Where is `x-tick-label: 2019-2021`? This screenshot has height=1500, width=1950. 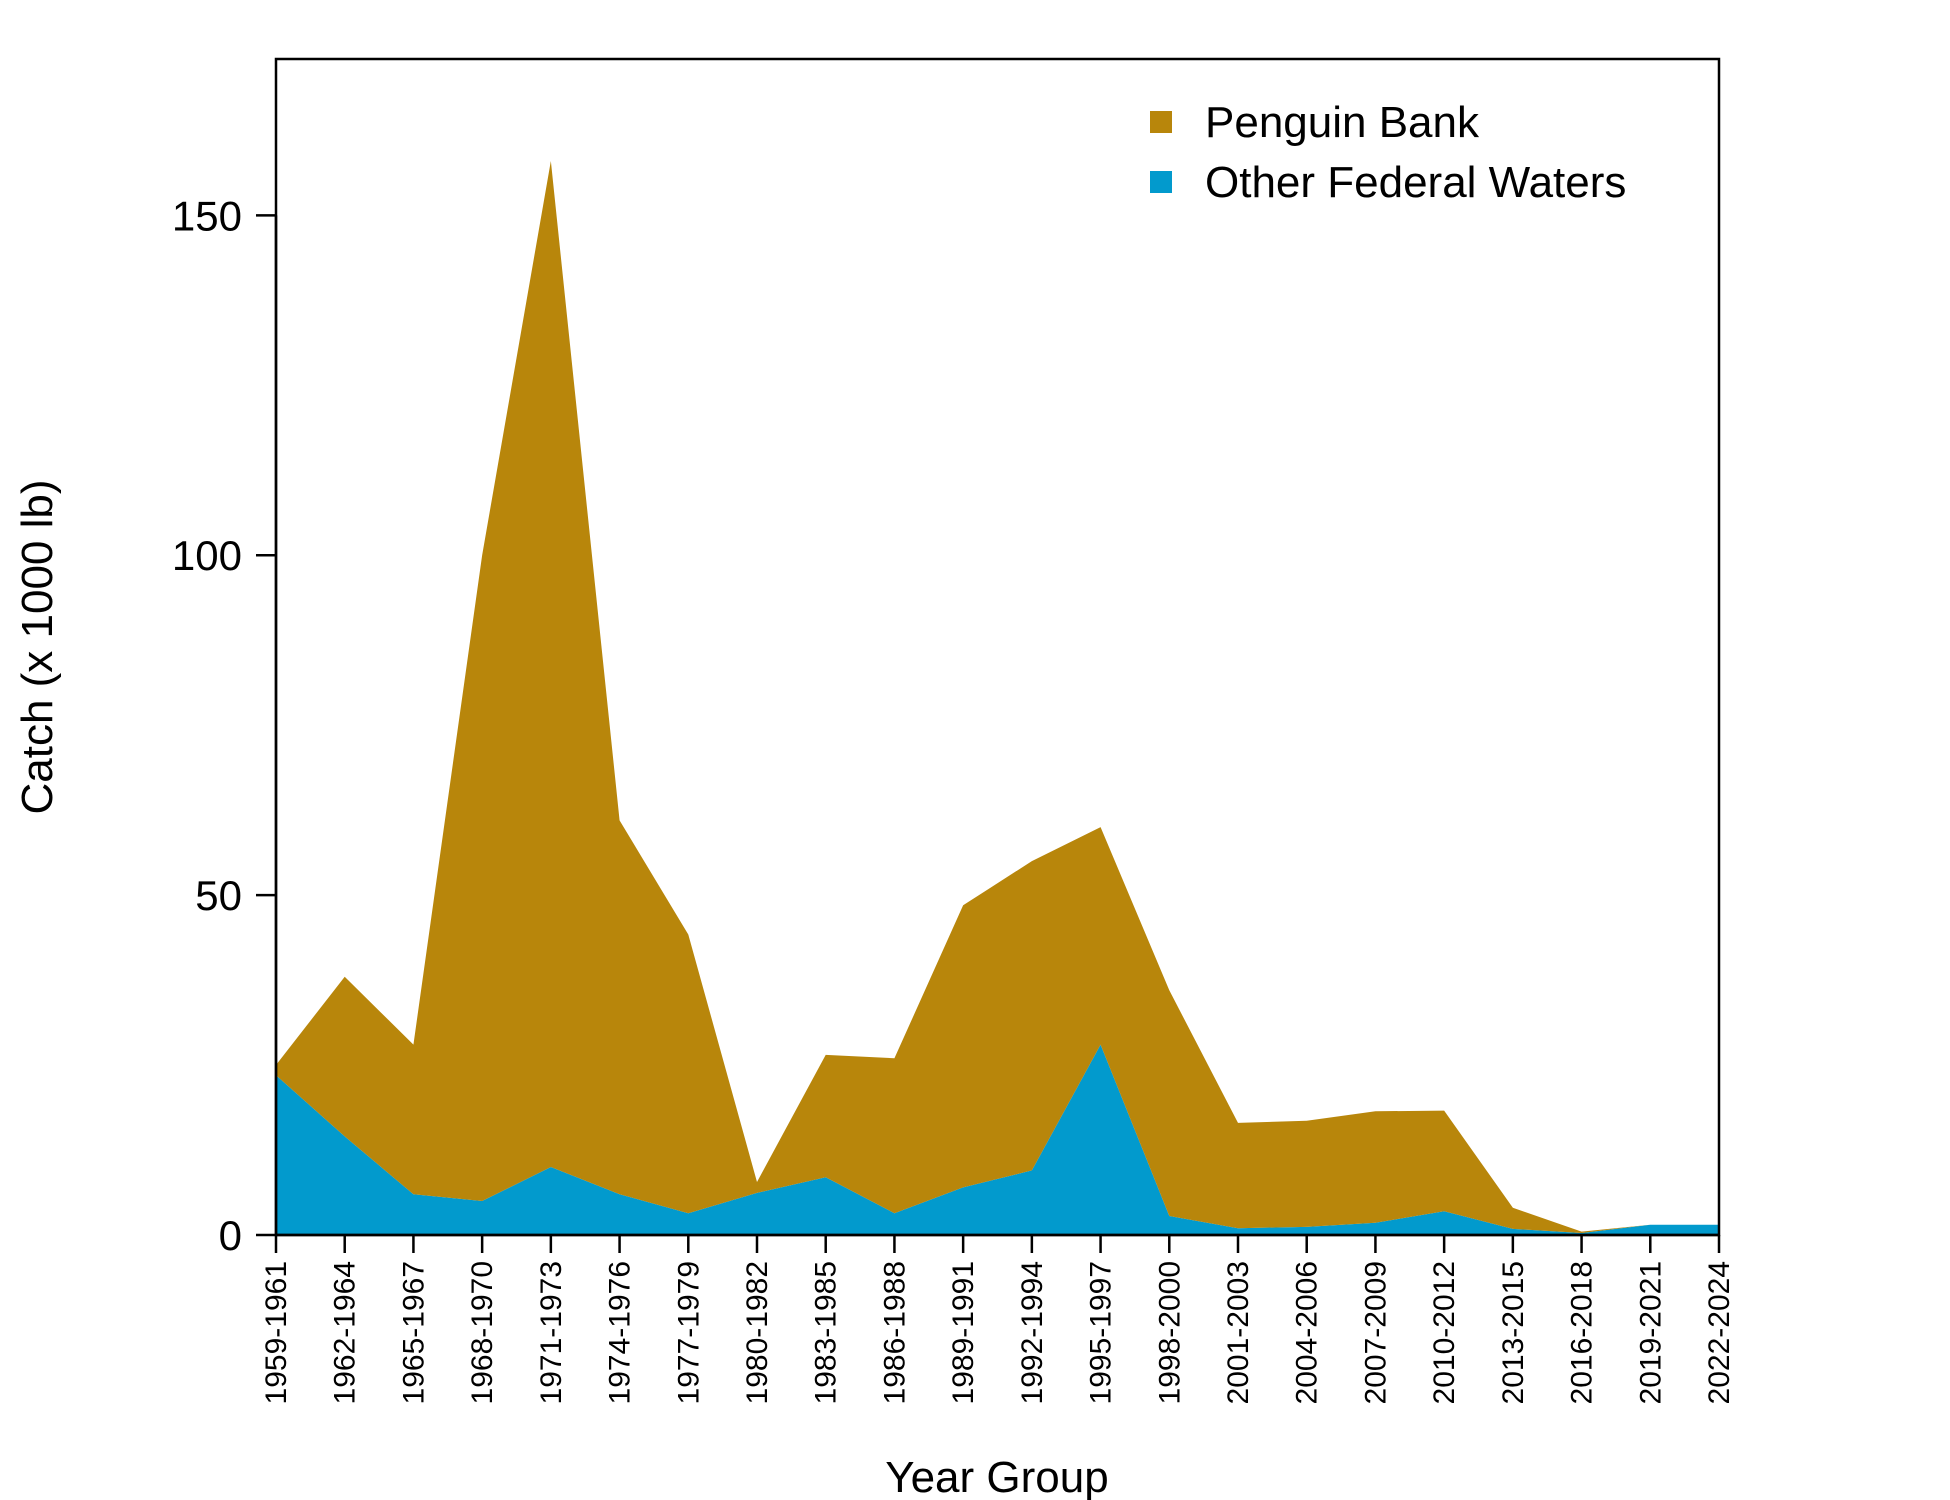 x-tick-label: 2019-2021 is located at coordinates (1650, 1332).